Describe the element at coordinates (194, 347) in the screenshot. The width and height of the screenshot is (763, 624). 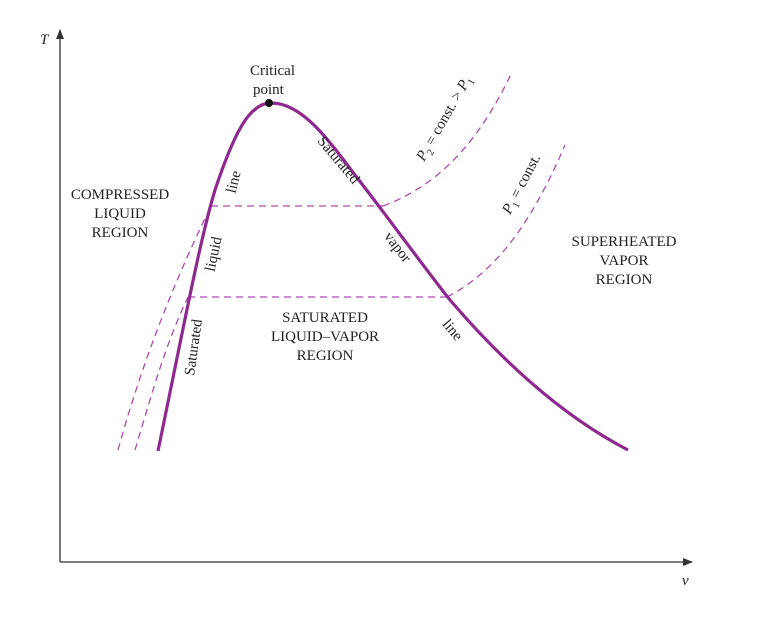
I see `sat-liquid-label-saturated: Saturated` at that location.